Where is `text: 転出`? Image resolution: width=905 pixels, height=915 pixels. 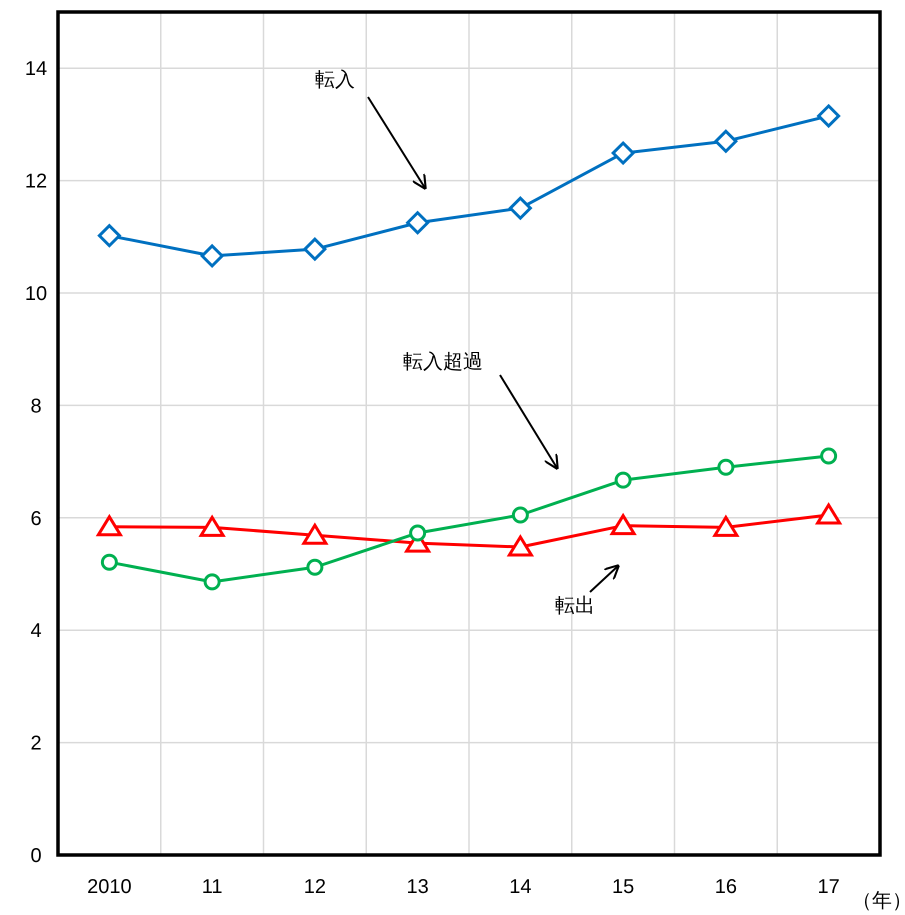 text: 転出 is located at coordinates (575, 606).